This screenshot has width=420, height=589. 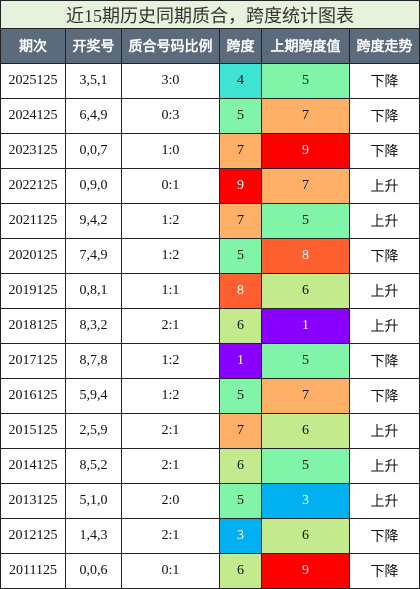 I want to click on prime-ratio-cell: 1:1, so click(x=171, y=291).